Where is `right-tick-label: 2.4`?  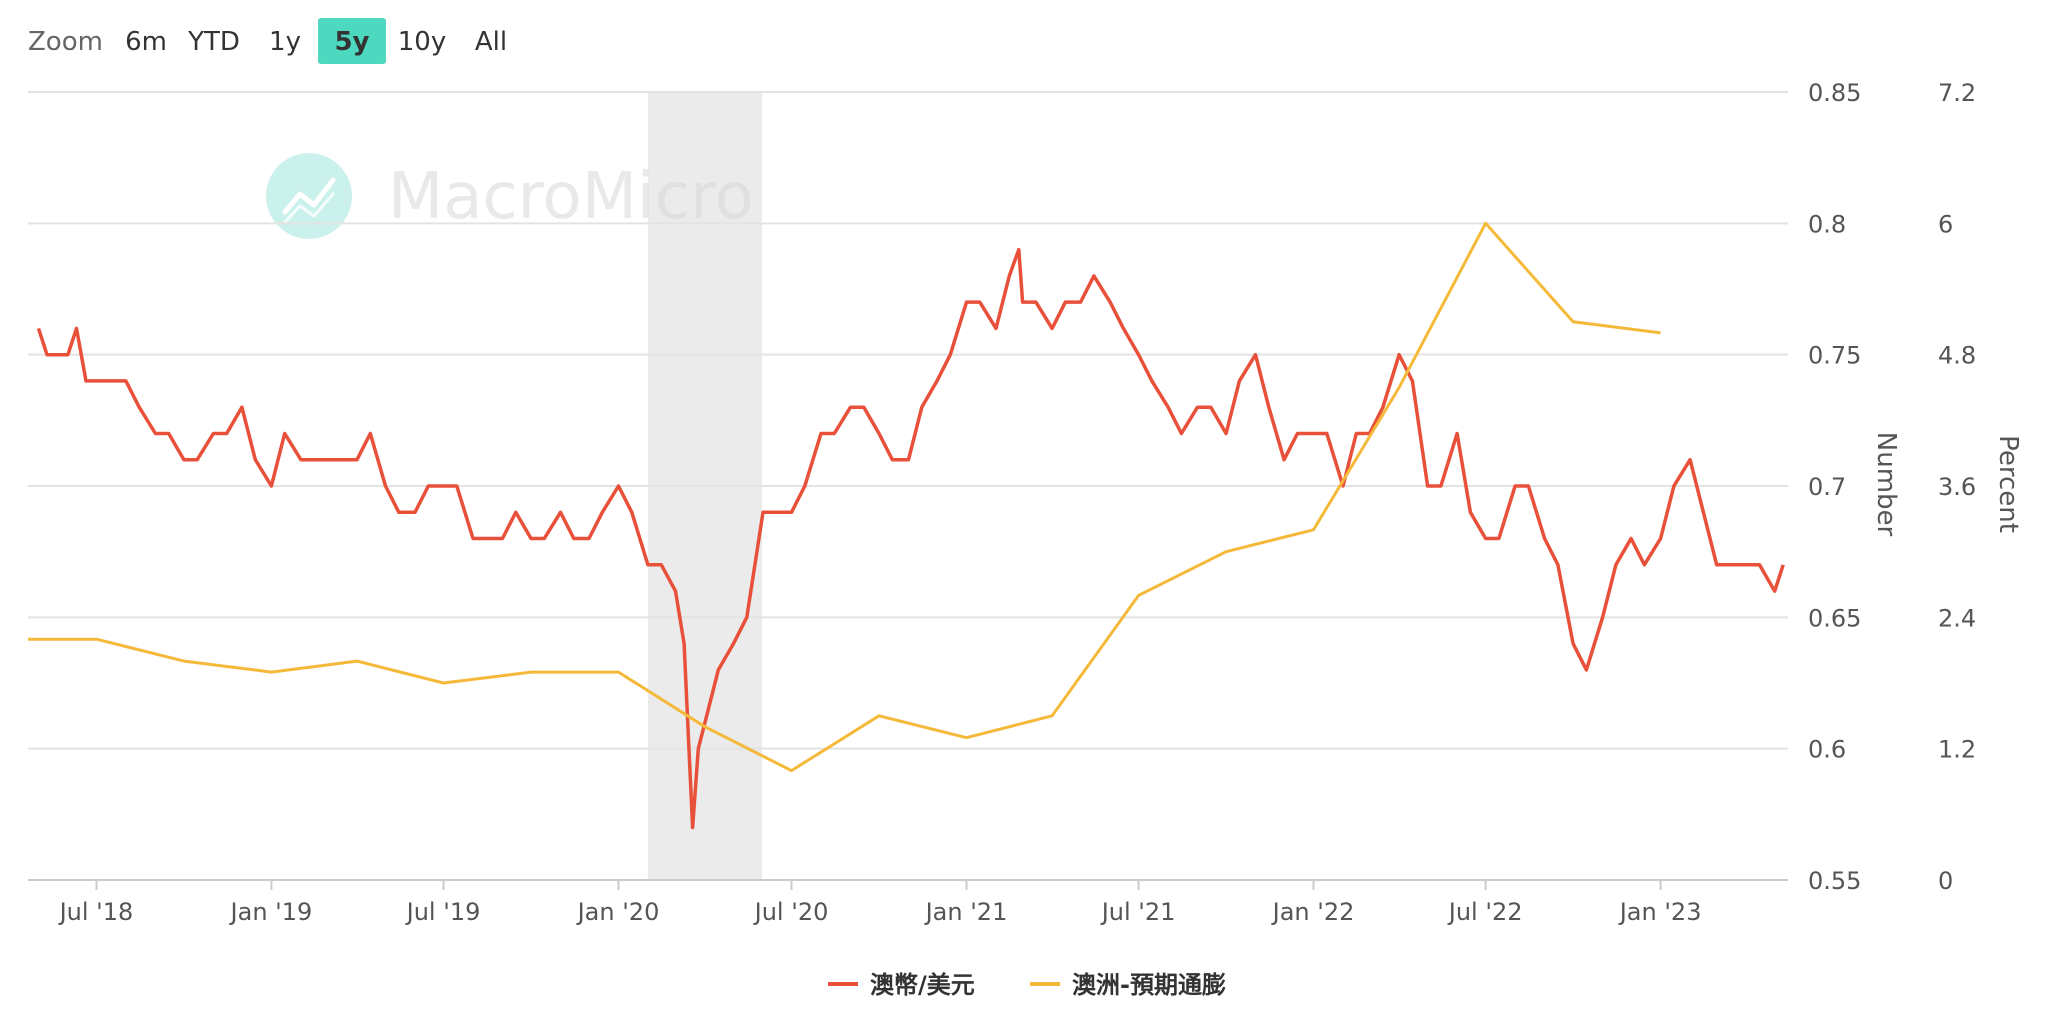
right-tick-label: 2.4 is located at coordinates (1957, 618).